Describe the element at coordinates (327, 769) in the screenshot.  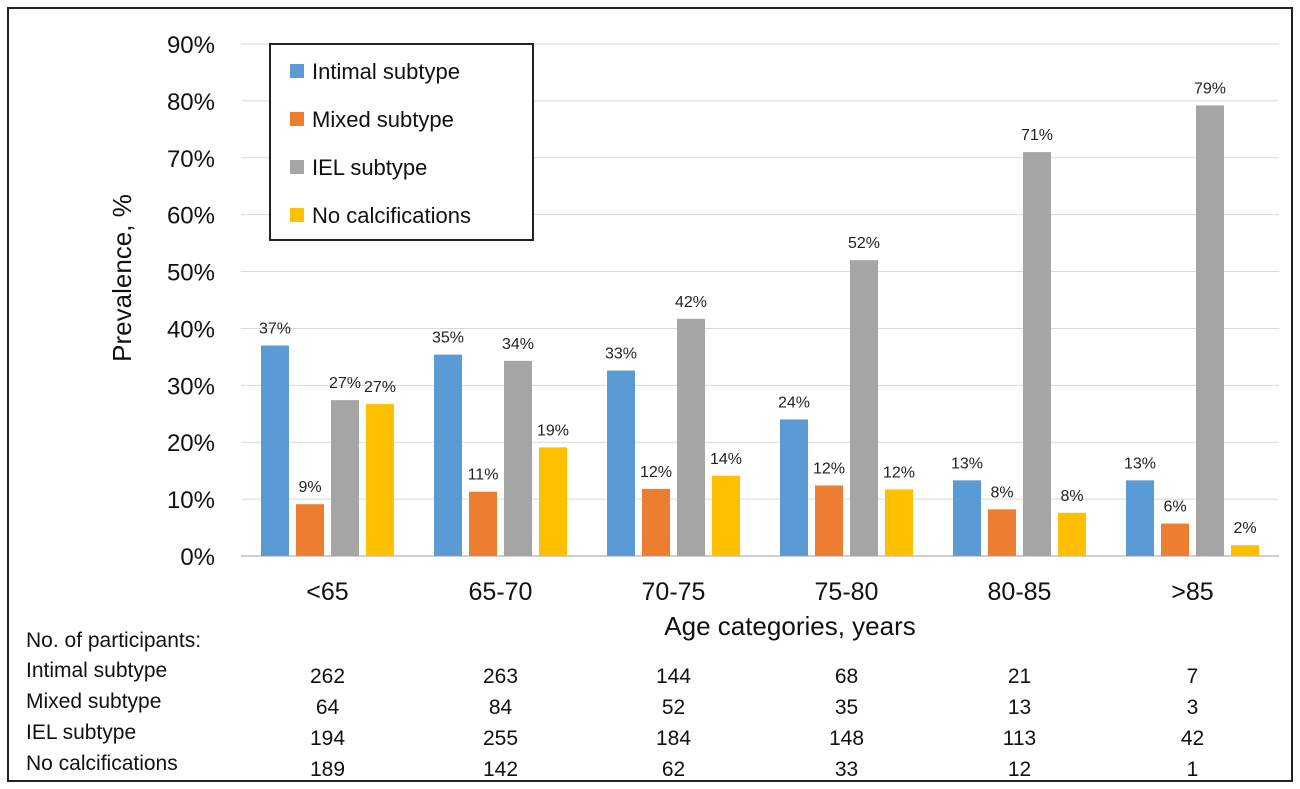
I see `table-cell: 189` at that location.